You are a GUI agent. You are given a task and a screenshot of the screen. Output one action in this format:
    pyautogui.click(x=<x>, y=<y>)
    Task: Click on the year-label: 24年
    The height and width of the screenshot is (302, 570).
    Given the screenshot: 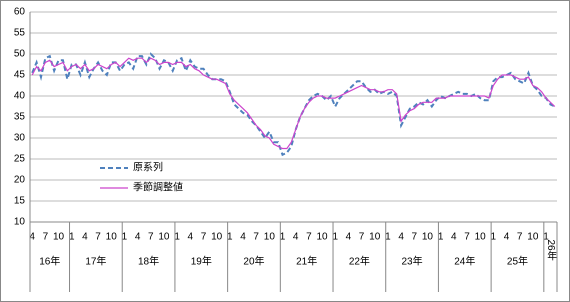 What is the action you would take?
    pyautogui.click(x=464, y=261)
    